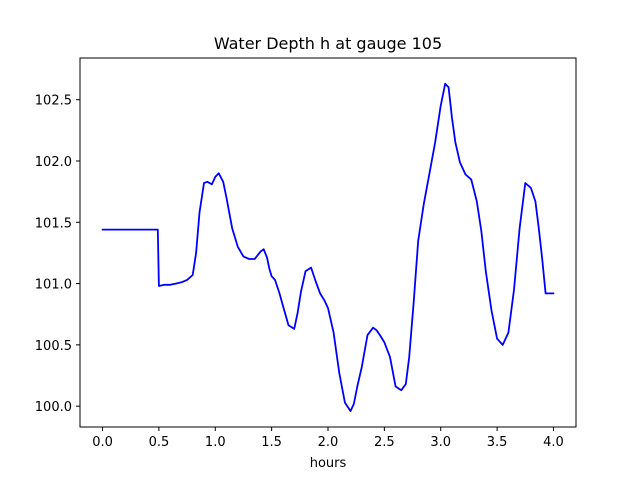 The height and width of the screenshot is (480, 640). Describe the element at coordinates (53, 346) in the screenshot. I see `y-tick-label: 100.5` at that location.